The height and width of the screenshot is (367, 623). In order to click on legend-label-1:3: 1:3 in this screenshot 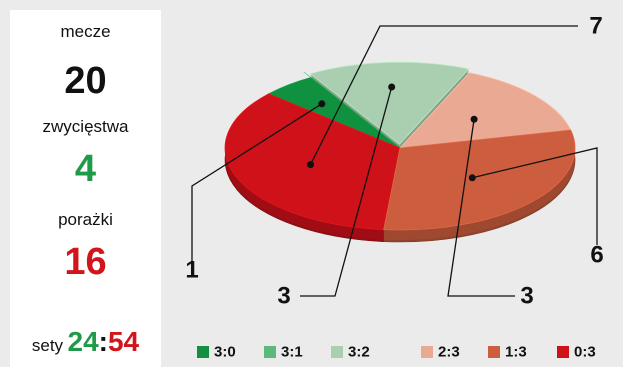, I will do `click(516, 352)`.